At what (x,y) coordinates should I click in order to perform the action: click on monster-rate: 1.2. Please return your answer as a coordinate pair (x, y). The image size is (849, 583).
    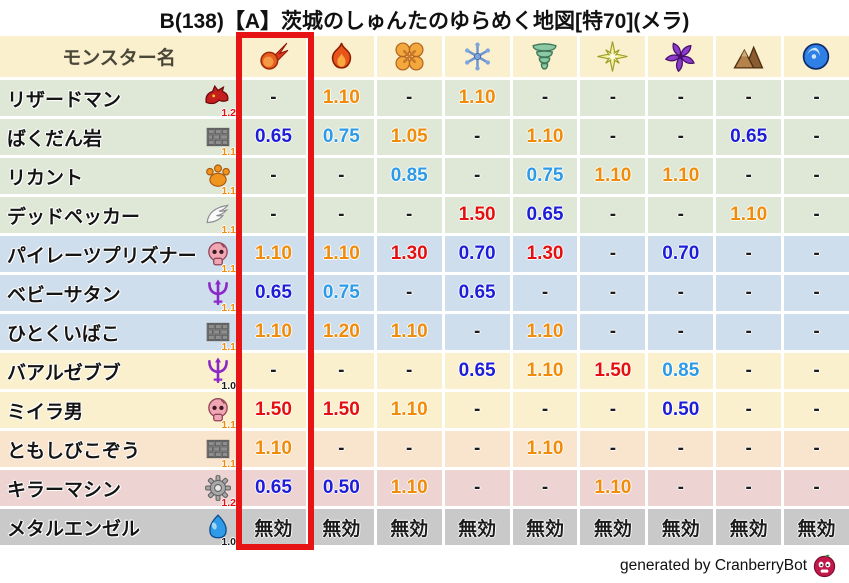
    Looking at the image, I should click on (228, 503).